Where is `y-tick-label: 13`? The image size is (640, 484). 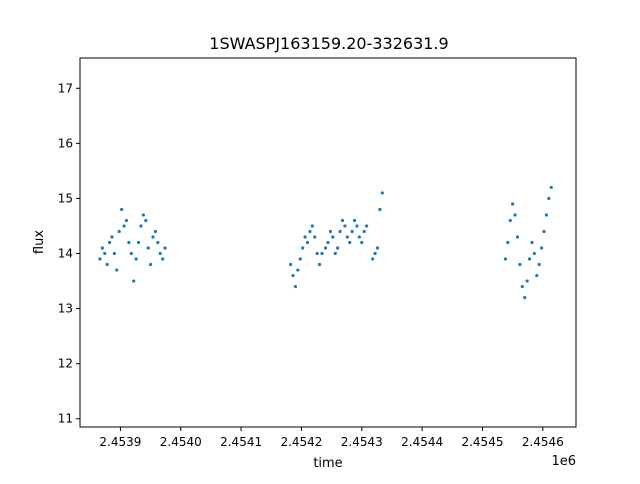
y-tick-label: 13 is located at coordinates (65, 309).